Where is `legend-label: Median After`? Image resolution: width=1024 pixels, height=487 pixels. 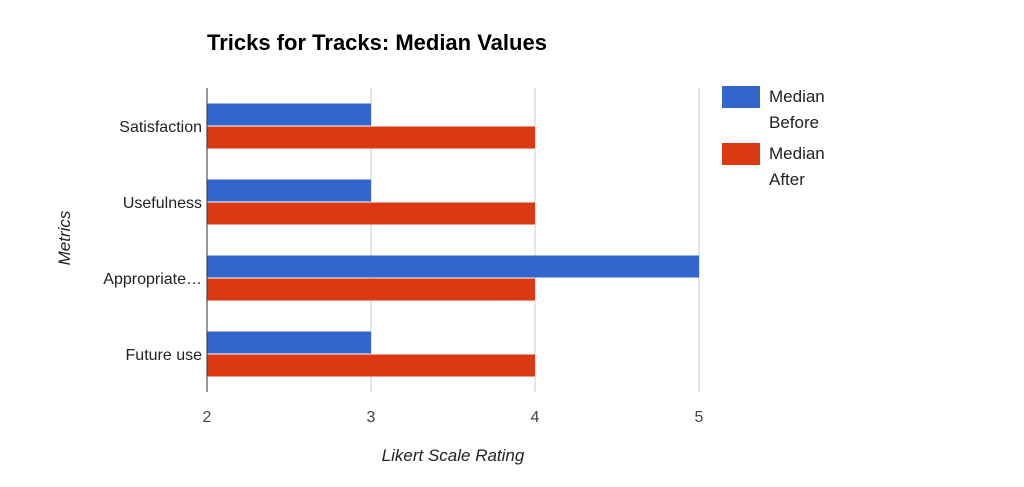
legend-label: Median After is located at coordinates (797, 166).